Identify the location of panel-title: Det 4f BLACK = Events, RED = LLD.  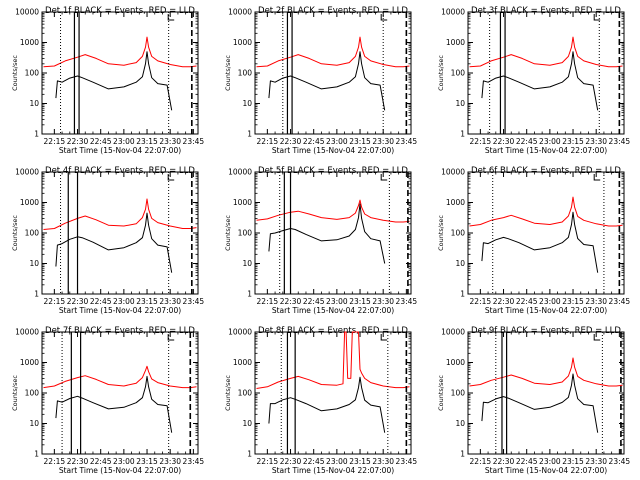
(120, 171).